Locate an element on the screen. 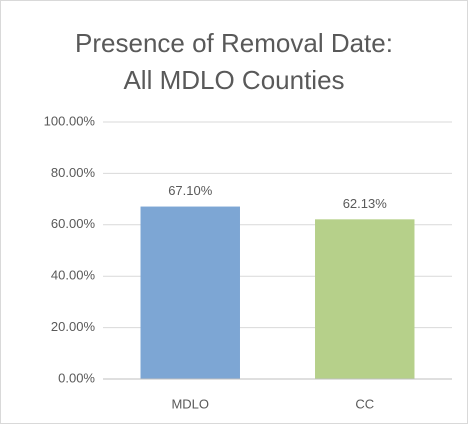  y-tick-label: 80.00% is located at coordinates (73, 172).